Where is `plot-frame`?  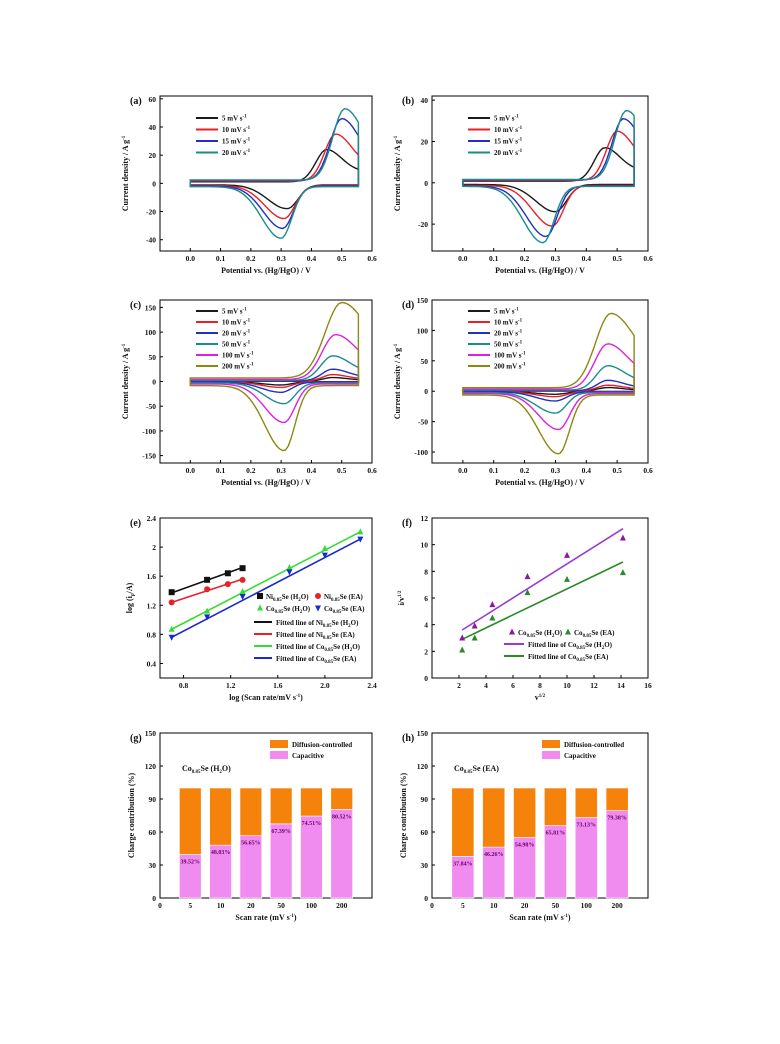 plot-frame is located at coordinates (540, 381).